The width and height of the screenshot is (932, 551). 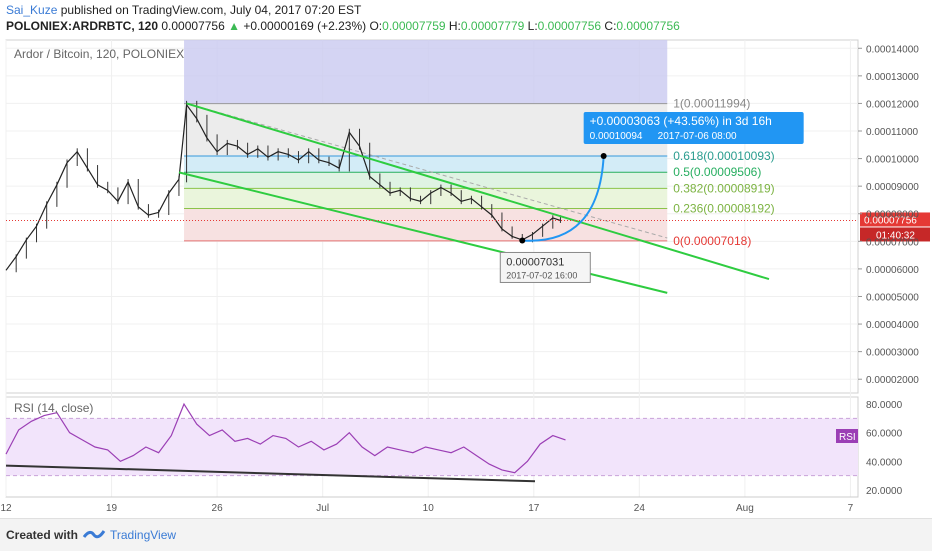 What do you see at coordinates (429, 508) in the screenshot?
I see `x-axis-tick-label: 10` at bounding box center [429, 508].